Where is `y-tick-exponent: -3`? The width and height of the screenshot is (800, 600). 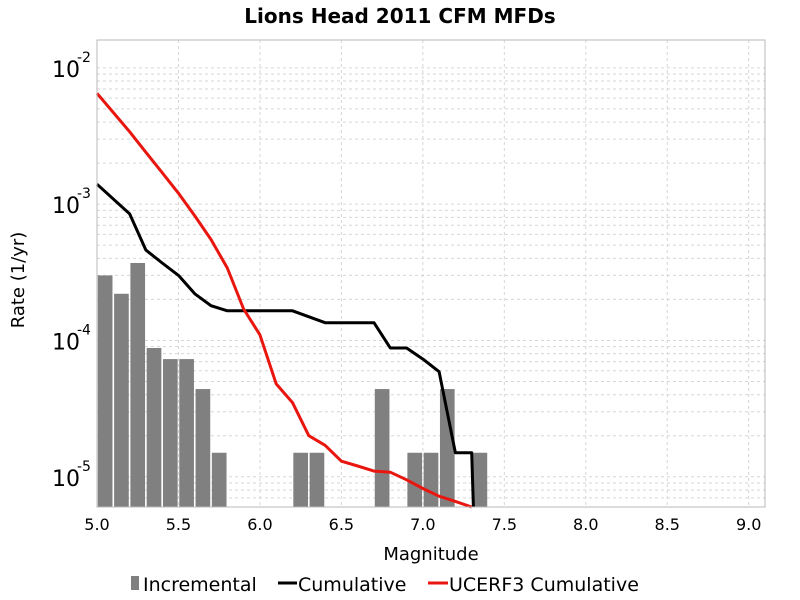
y-tick-exponent: -3 is located at coordinates (84, 194).